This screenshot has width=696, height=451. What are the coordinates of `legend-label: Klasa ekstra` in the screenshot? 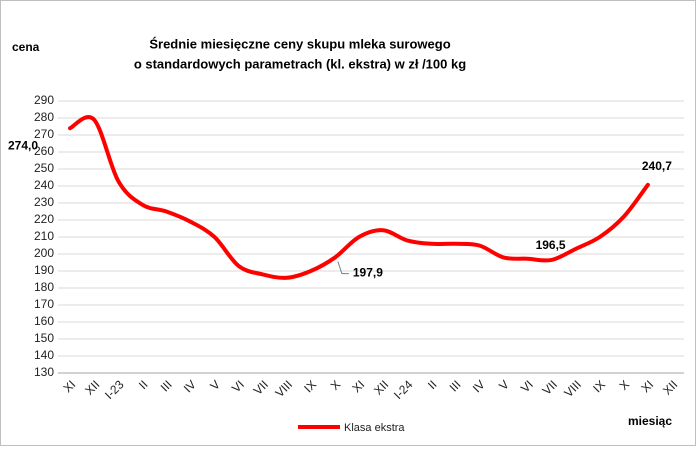 It's located at (374, 428).